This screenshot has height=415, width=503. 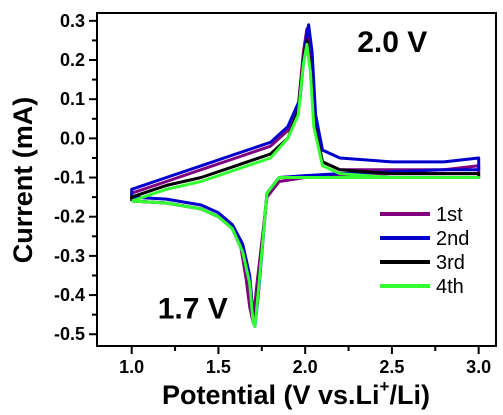 I want to click on y-tick-label: -0.5, so click(x=69, y=334).